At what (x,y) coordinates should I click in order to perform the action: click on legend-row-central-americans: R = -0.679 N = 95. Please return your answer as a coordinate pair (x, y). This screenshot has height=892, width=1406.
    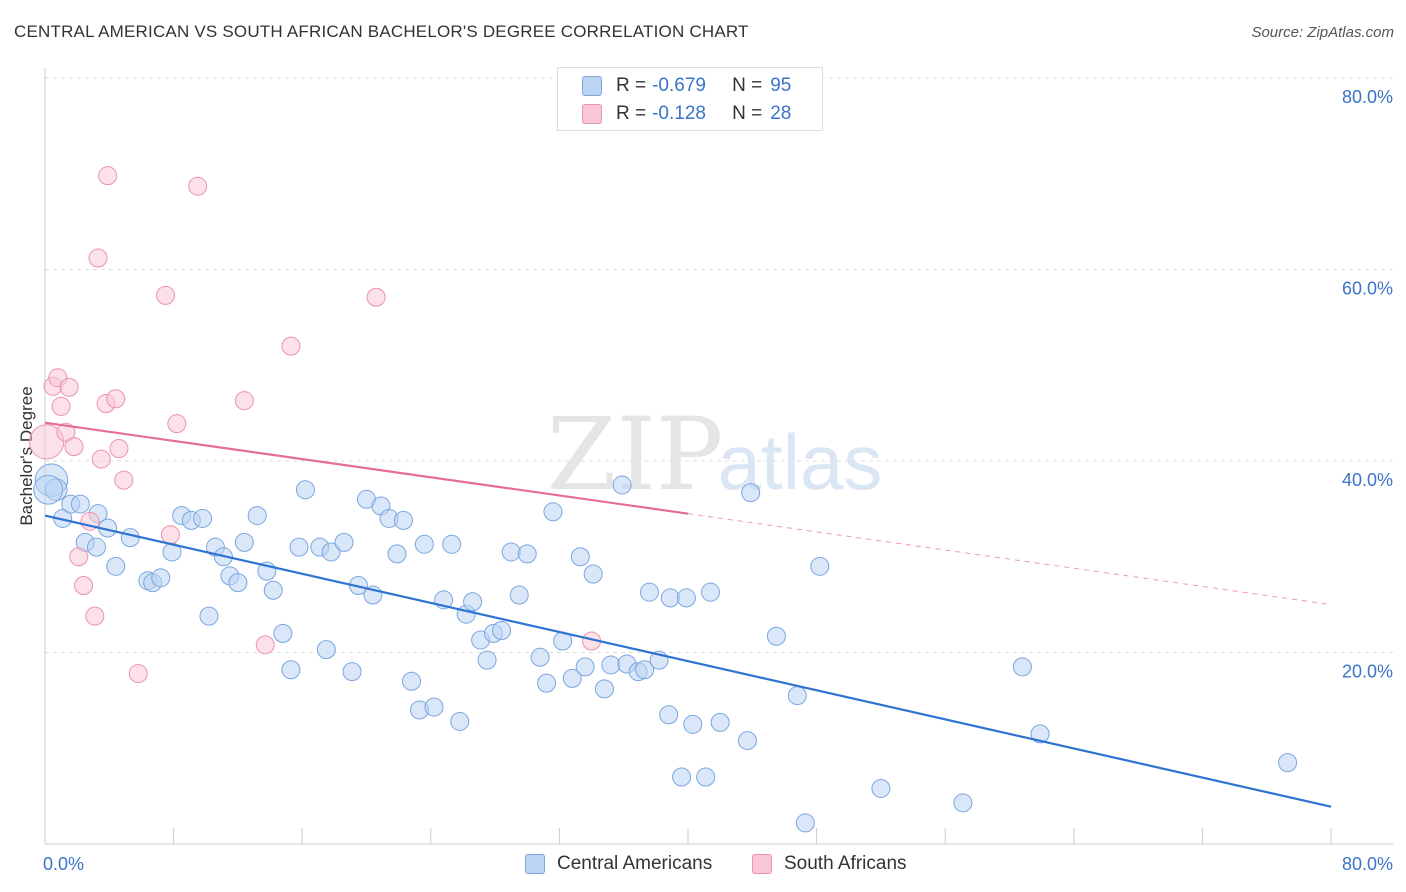
    Looking at the image, I should click on (686, 86).